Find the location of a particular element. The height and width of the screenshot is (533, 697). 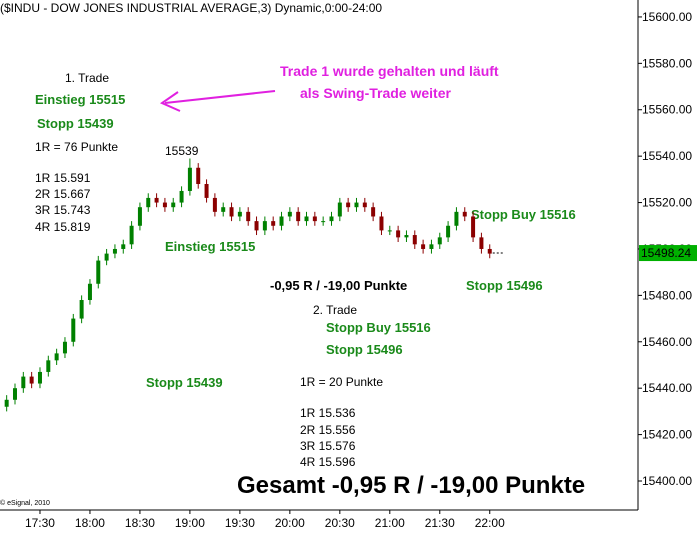

y-tick-label: 15600.00 is located at coordinates (667, 17).